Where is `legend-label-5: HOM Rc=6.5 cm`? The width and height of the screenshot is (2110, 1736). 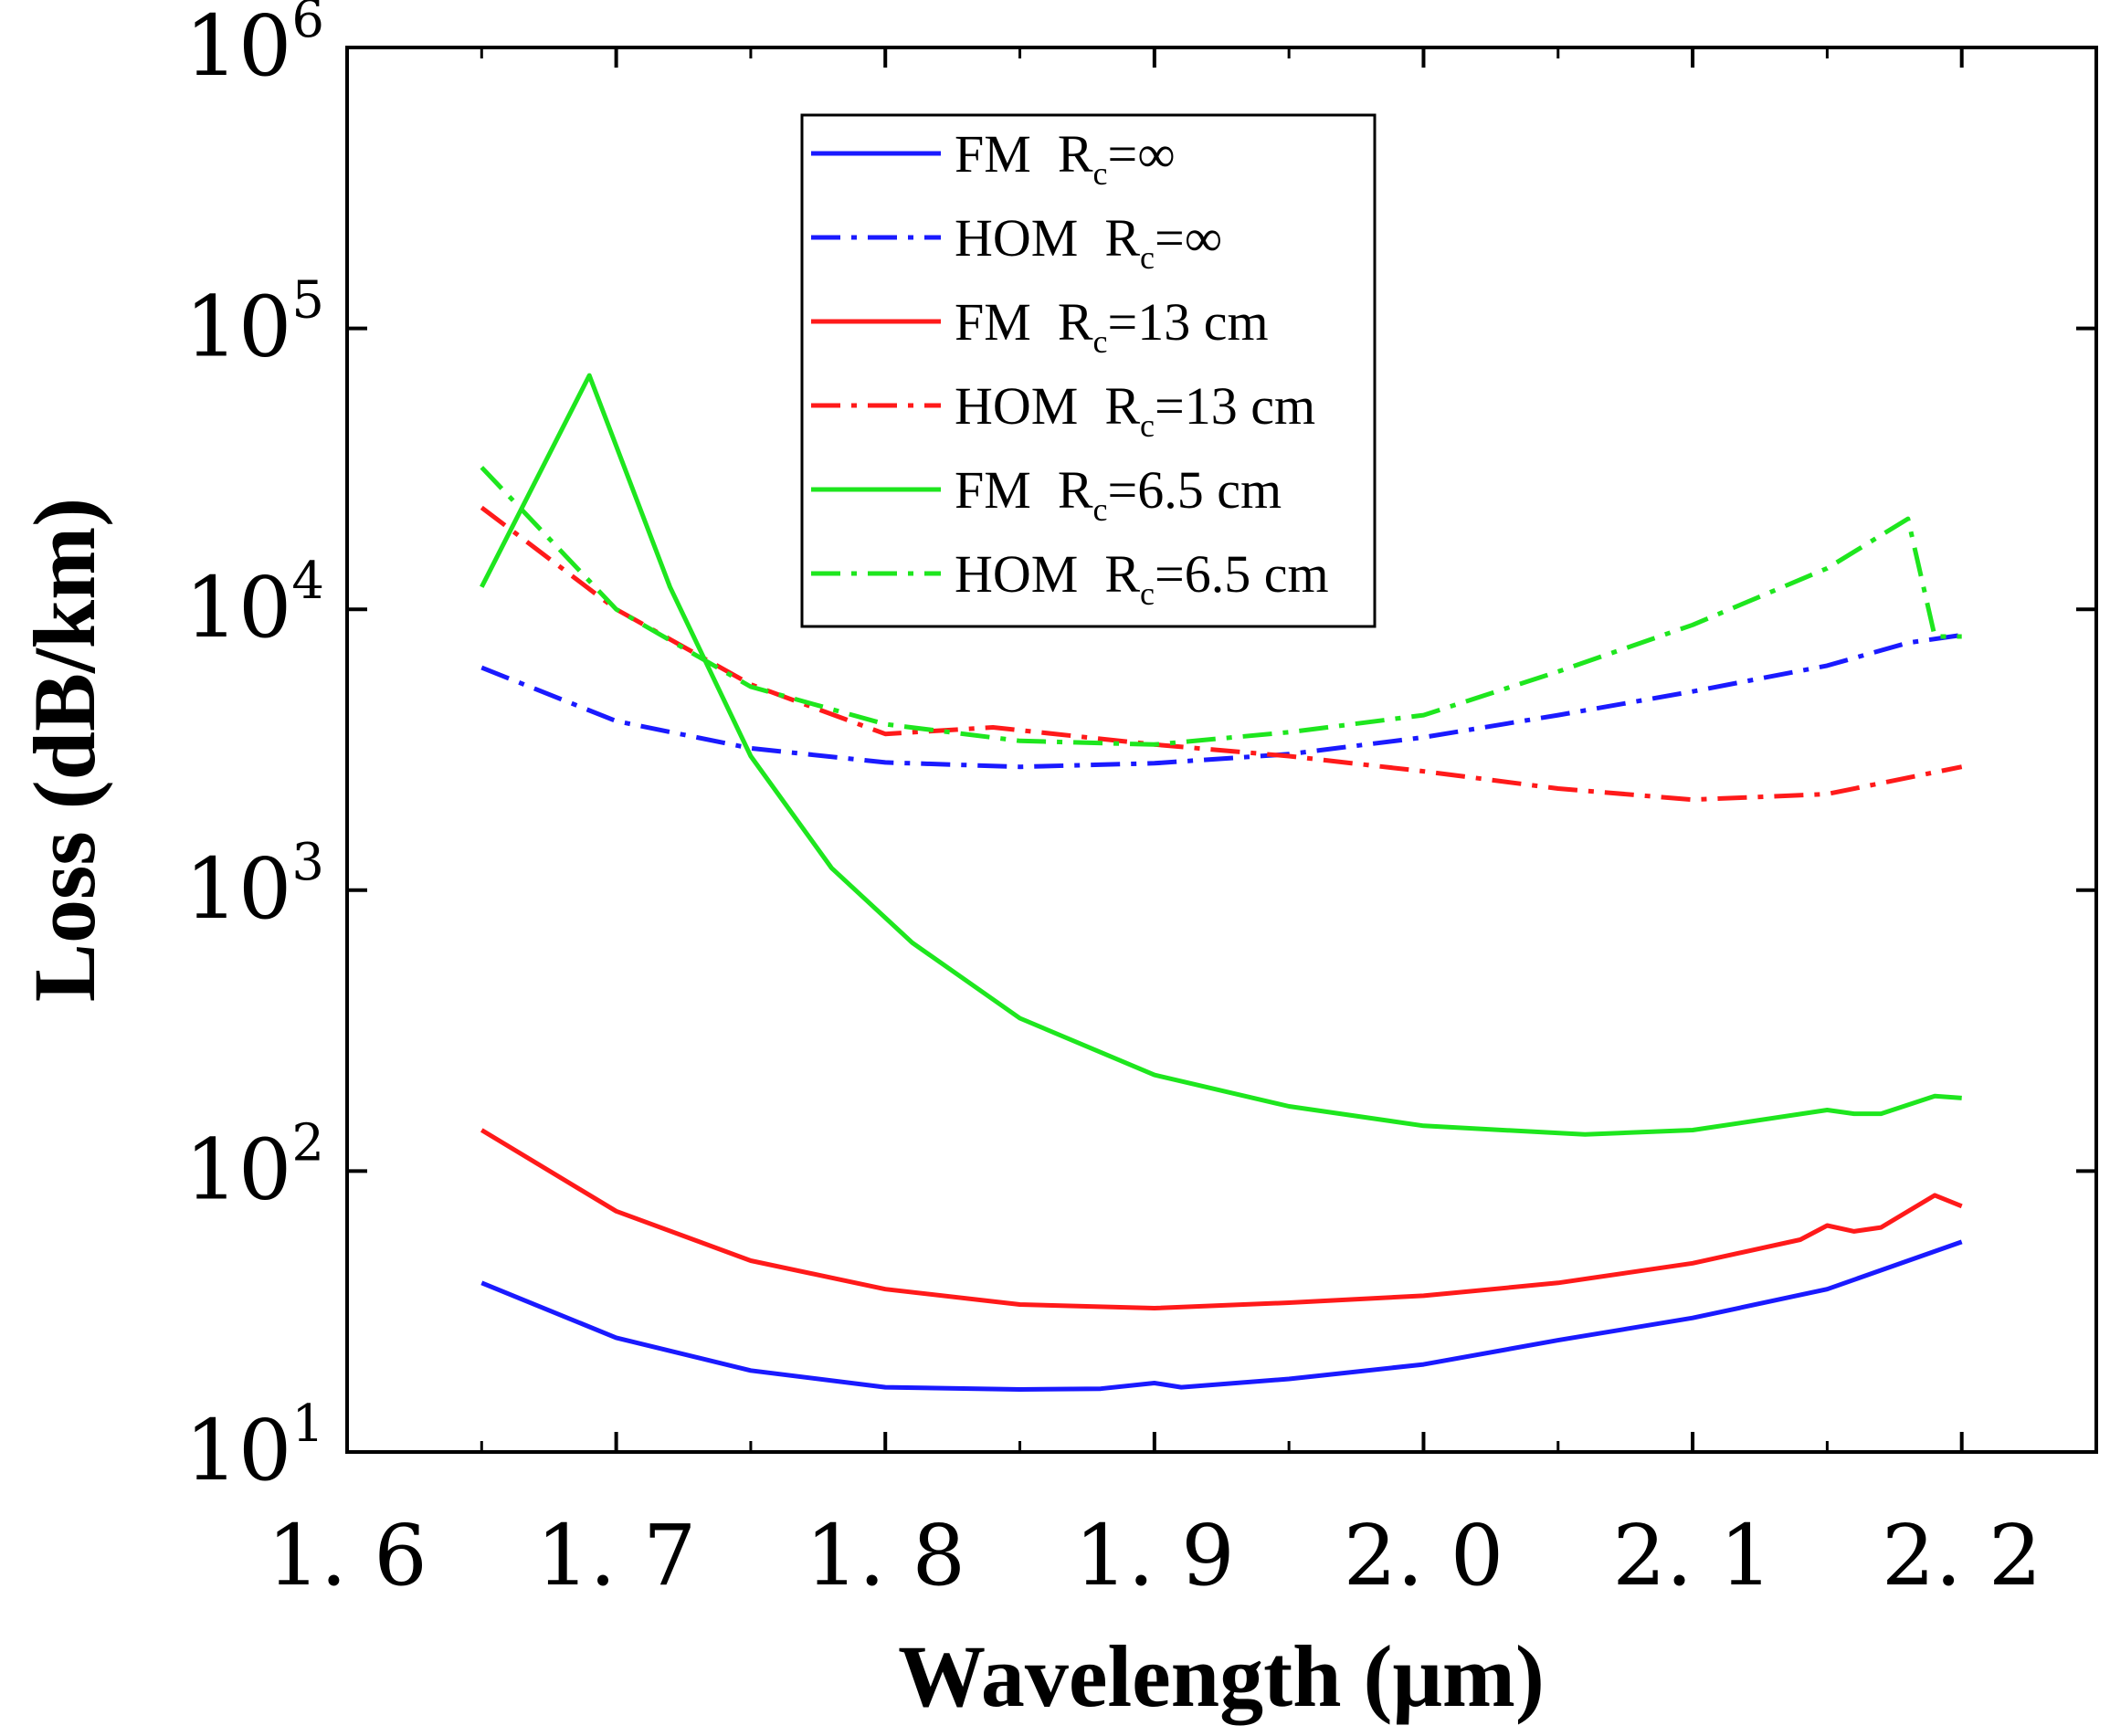 legend-label-5: HOM Rc=6.5 cm is located at coordinates (1142, 578).